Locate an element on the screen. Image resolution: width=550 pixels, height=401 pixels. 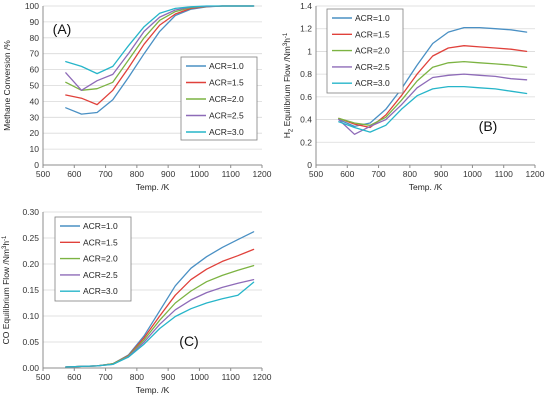
y-tick-label: 90 is located at coordinates (35, 22).